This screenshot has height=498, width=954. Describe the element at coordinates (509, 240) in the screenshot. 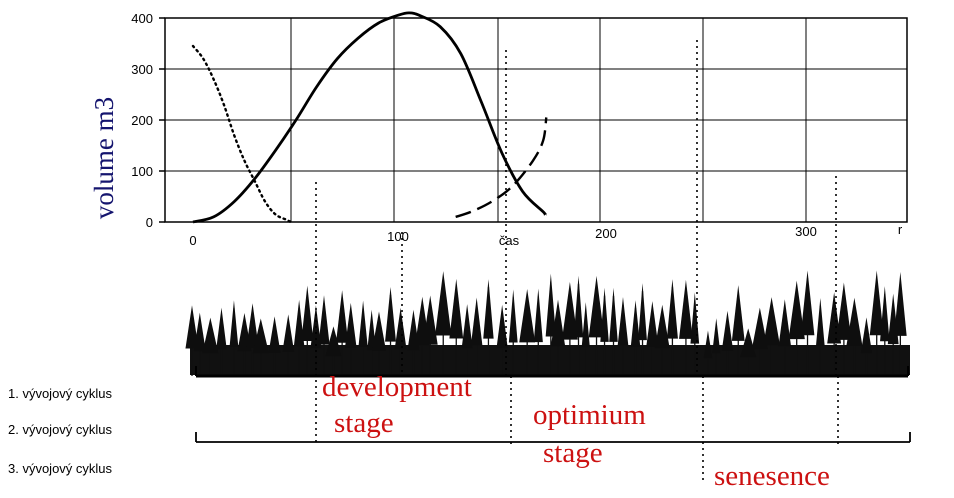

I see `x-axis-label: čas` at that location.